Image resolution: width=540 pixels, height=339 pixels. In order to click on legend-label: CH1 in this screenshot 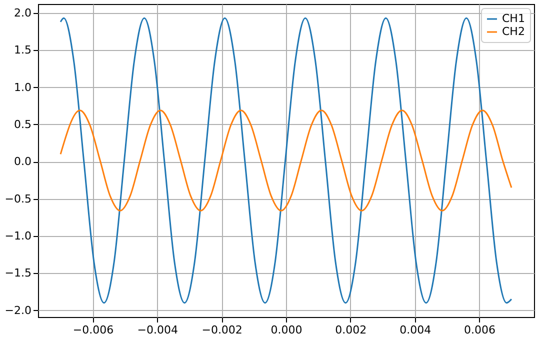, I will do `click(513, 18)`.